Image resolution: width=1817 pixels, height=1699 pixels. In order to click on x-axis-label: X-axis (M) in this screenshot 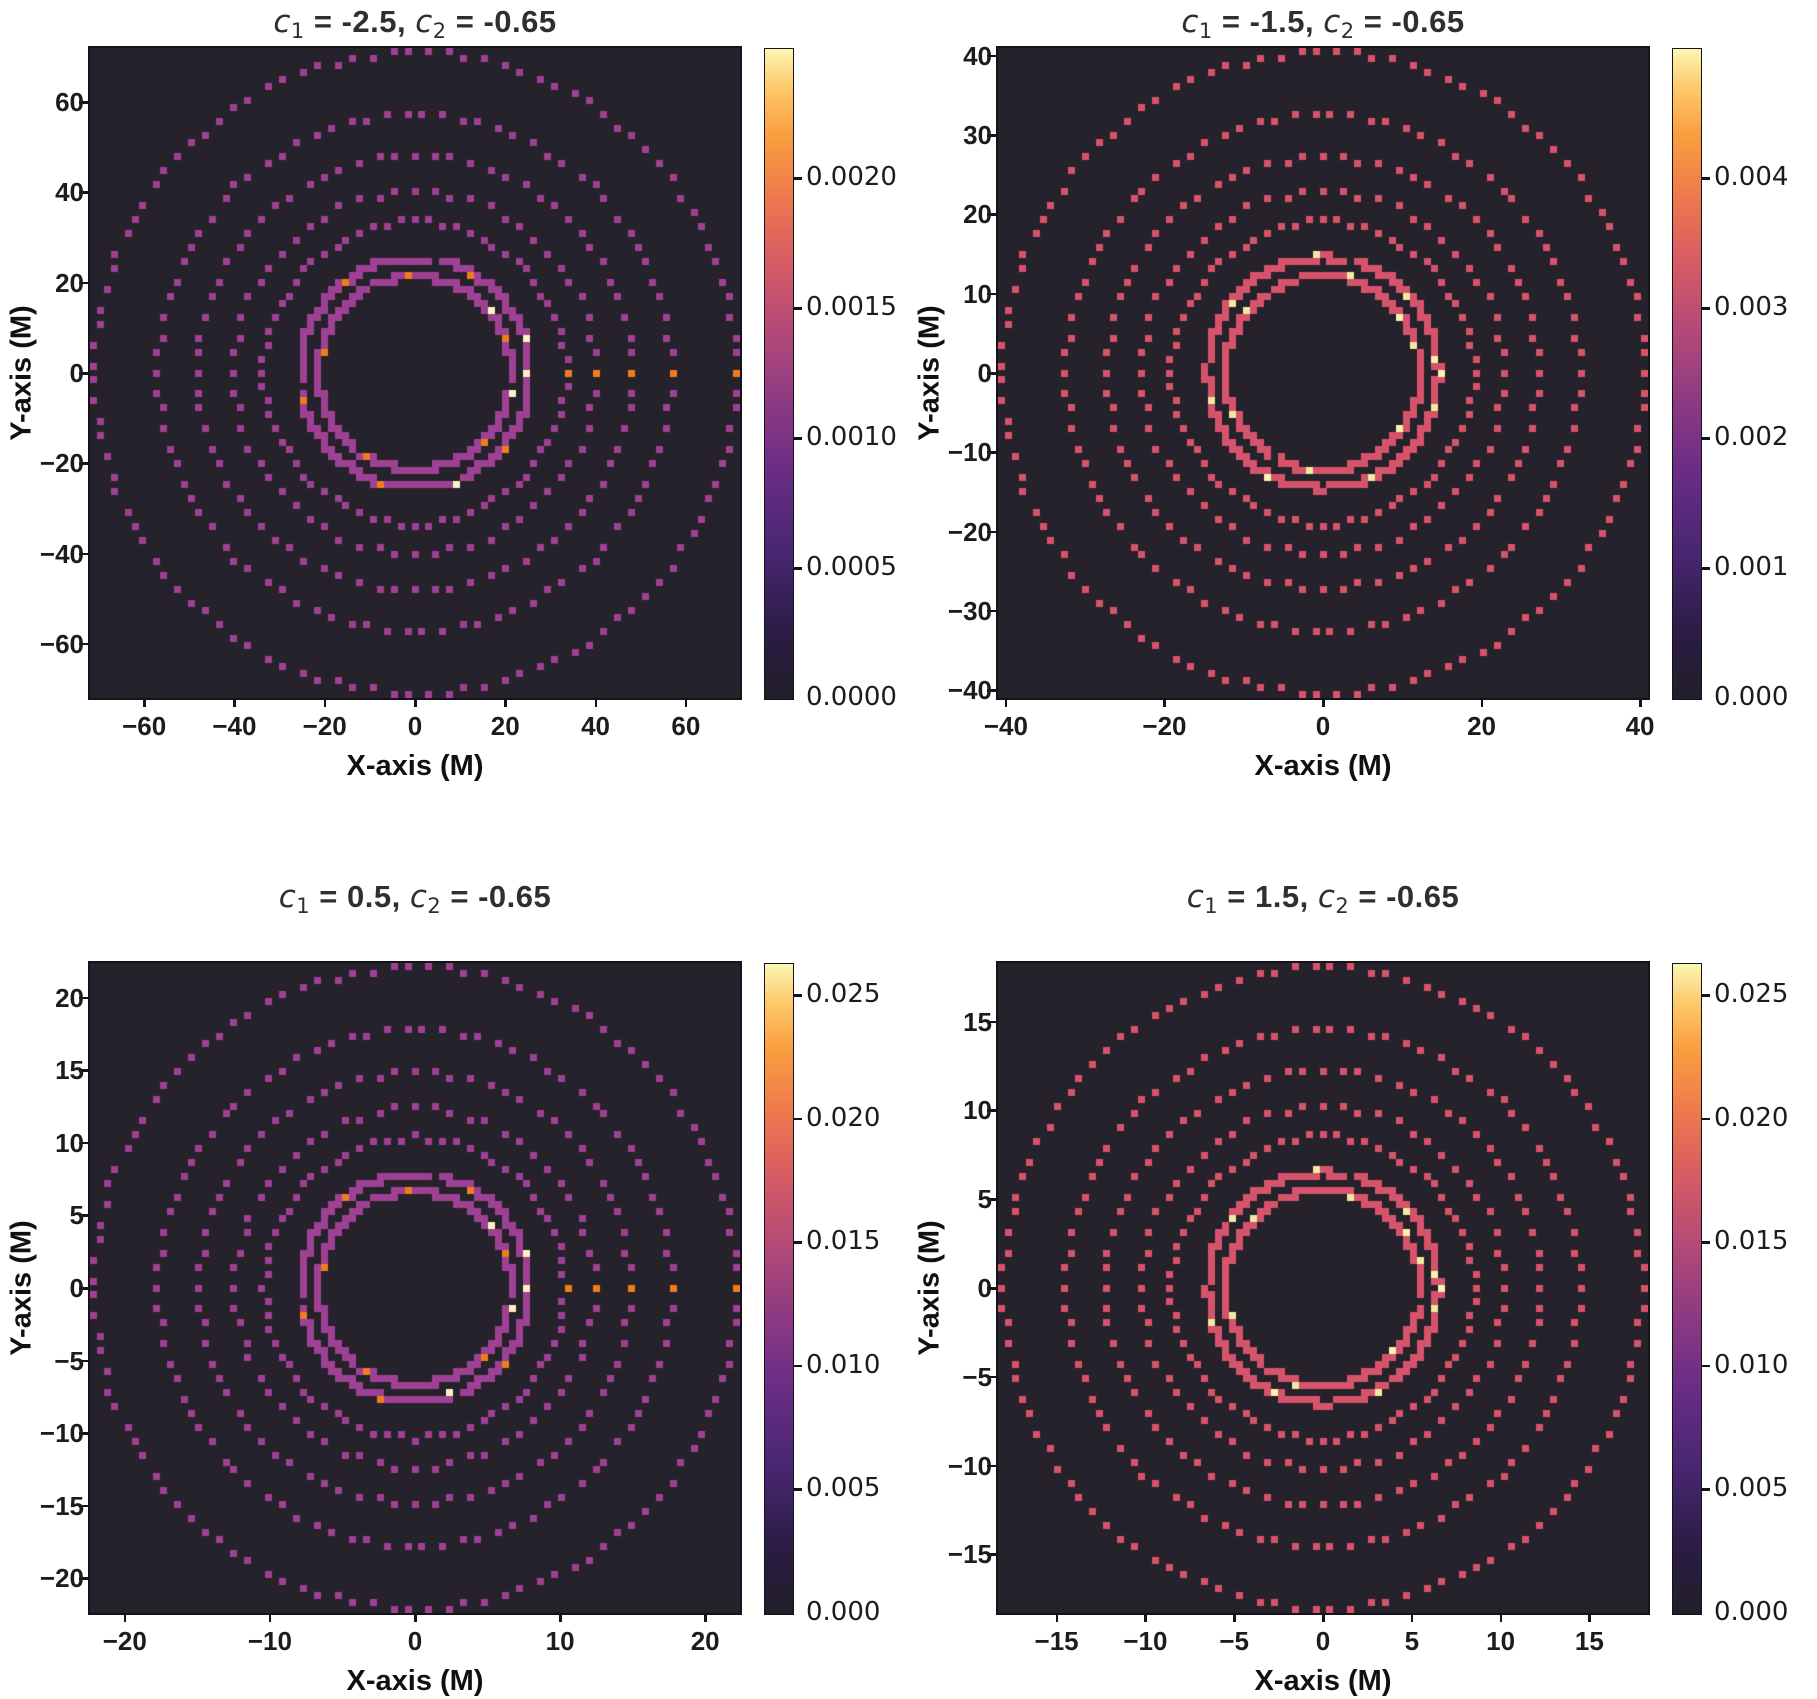, I will do `click(1323, 766)`.